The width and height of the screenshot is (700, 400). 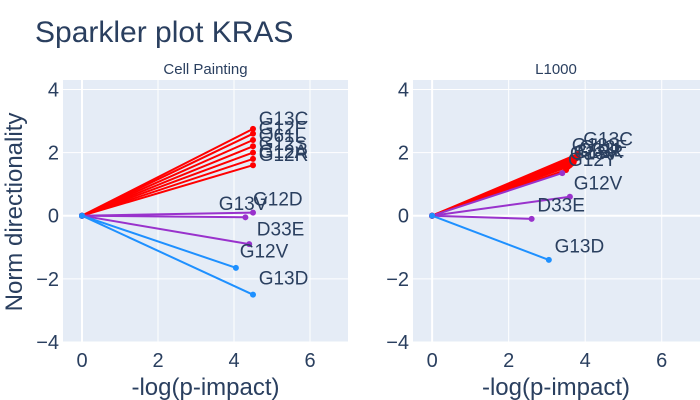 I want to click on y-axis-label: Norm directionality, so click(x=14, y=212).